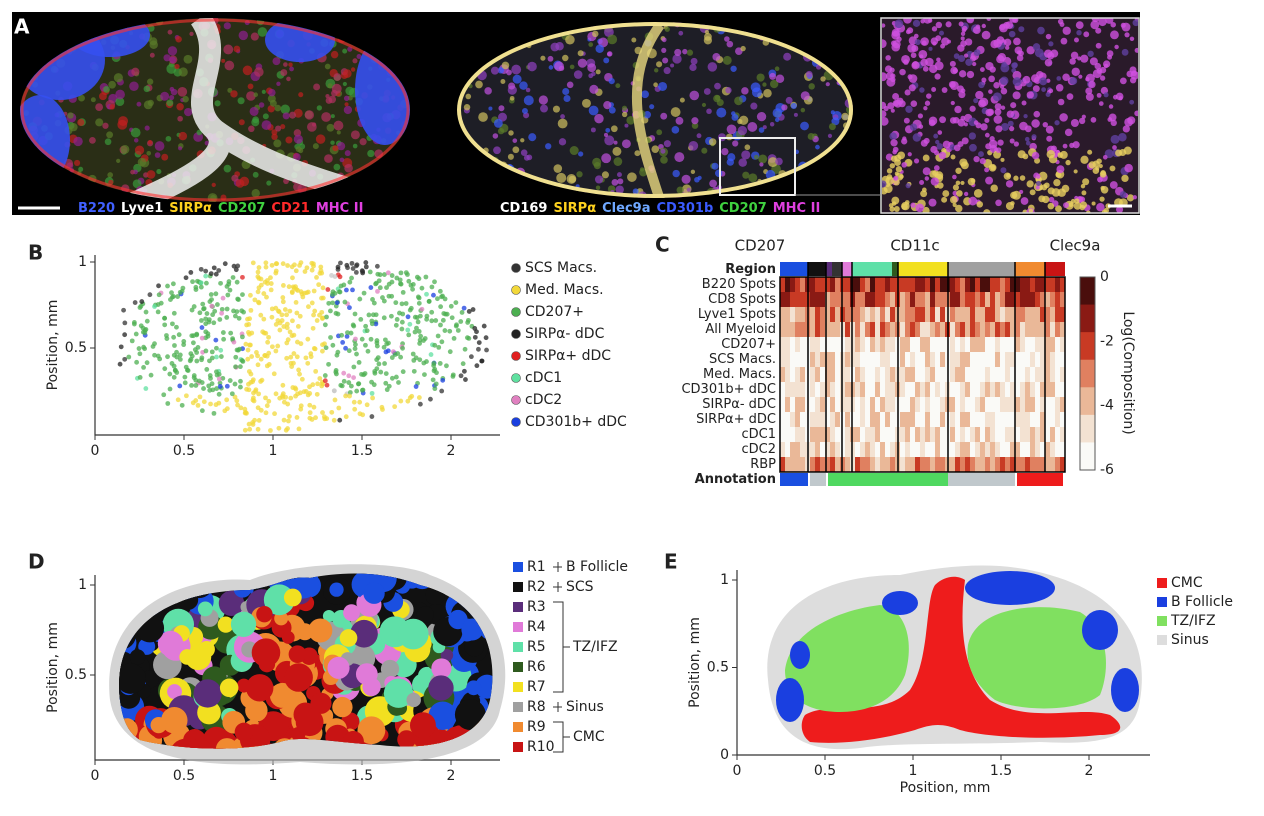  What do you see at coordinates (536, 627) in the screenshot?
I see `legend-label: R4` at bounding box center [536, 627].